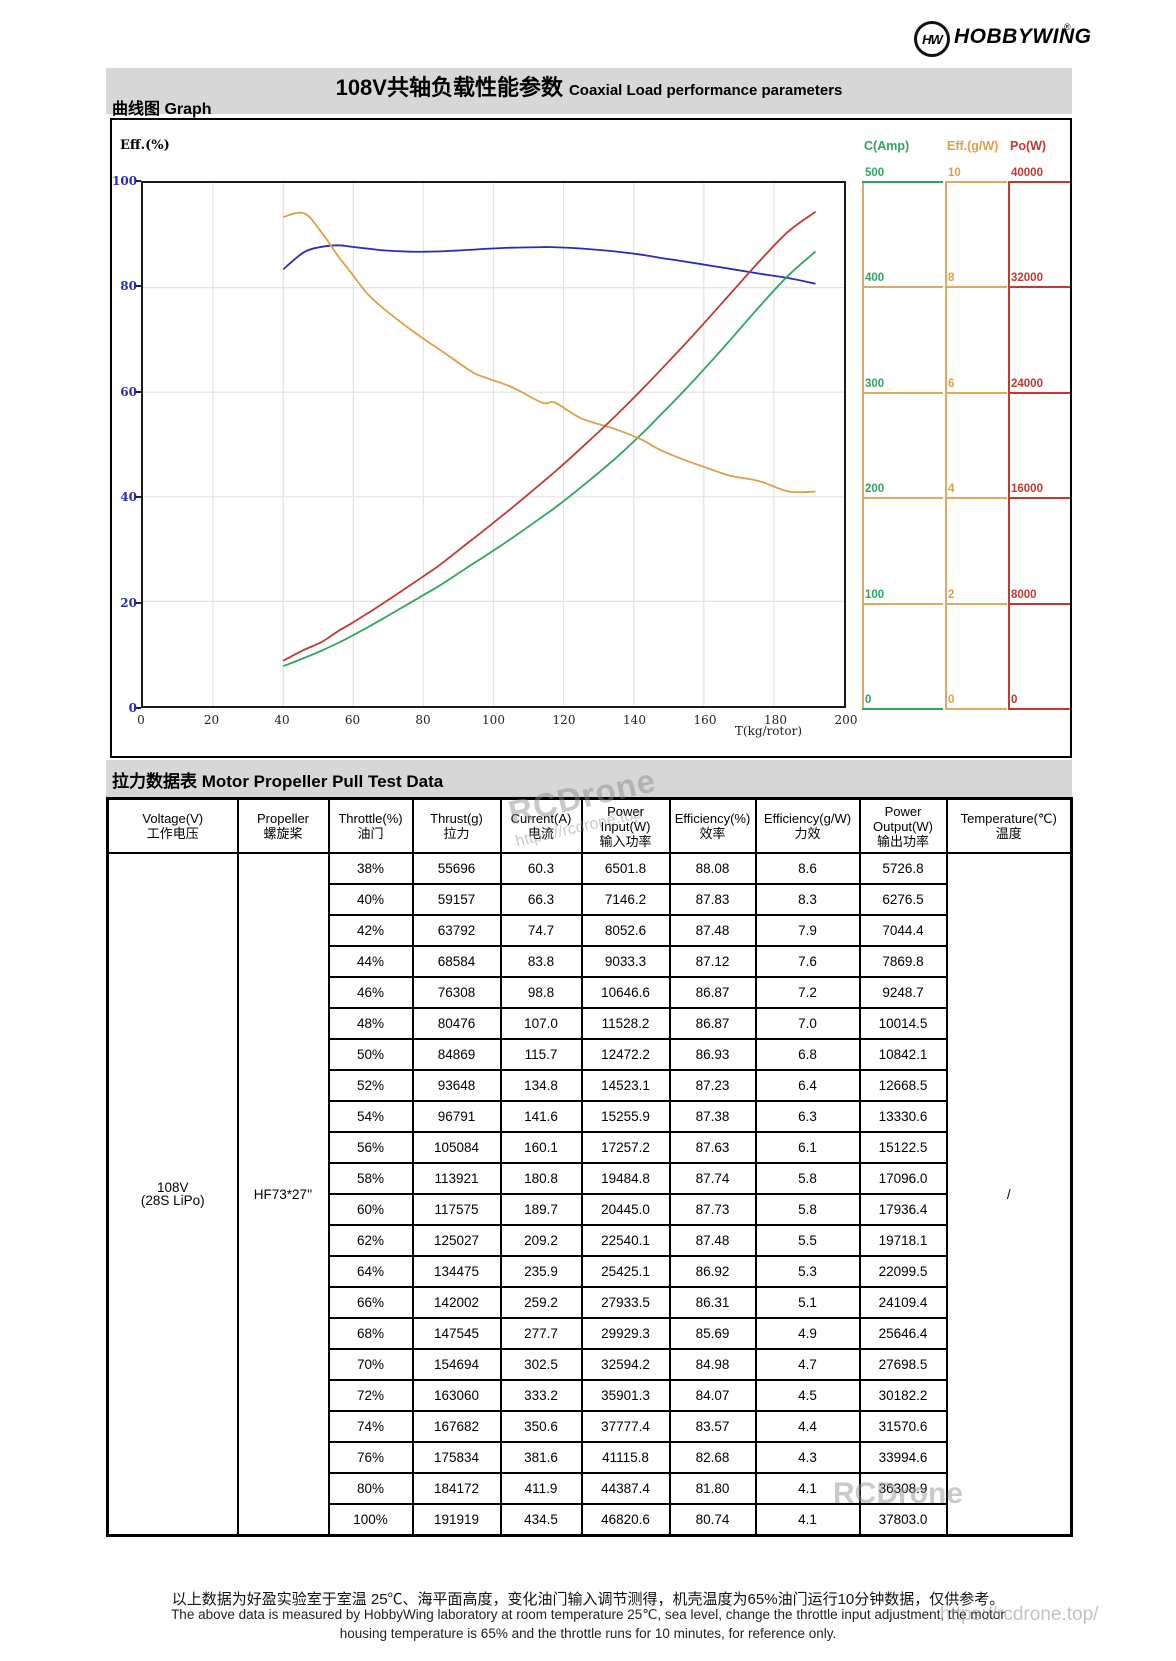  What do you see at coordinates (456, 1488) in the screenshot?
I see `table-cell: 184172` at bounding box center [456, 1488].